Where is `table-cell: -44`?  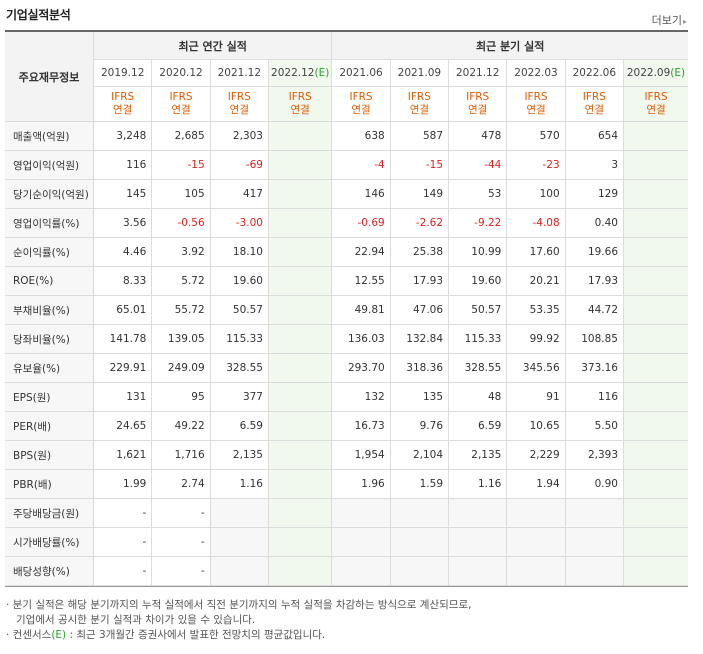
table-cell: -44 is located at coordinates (478, 165).